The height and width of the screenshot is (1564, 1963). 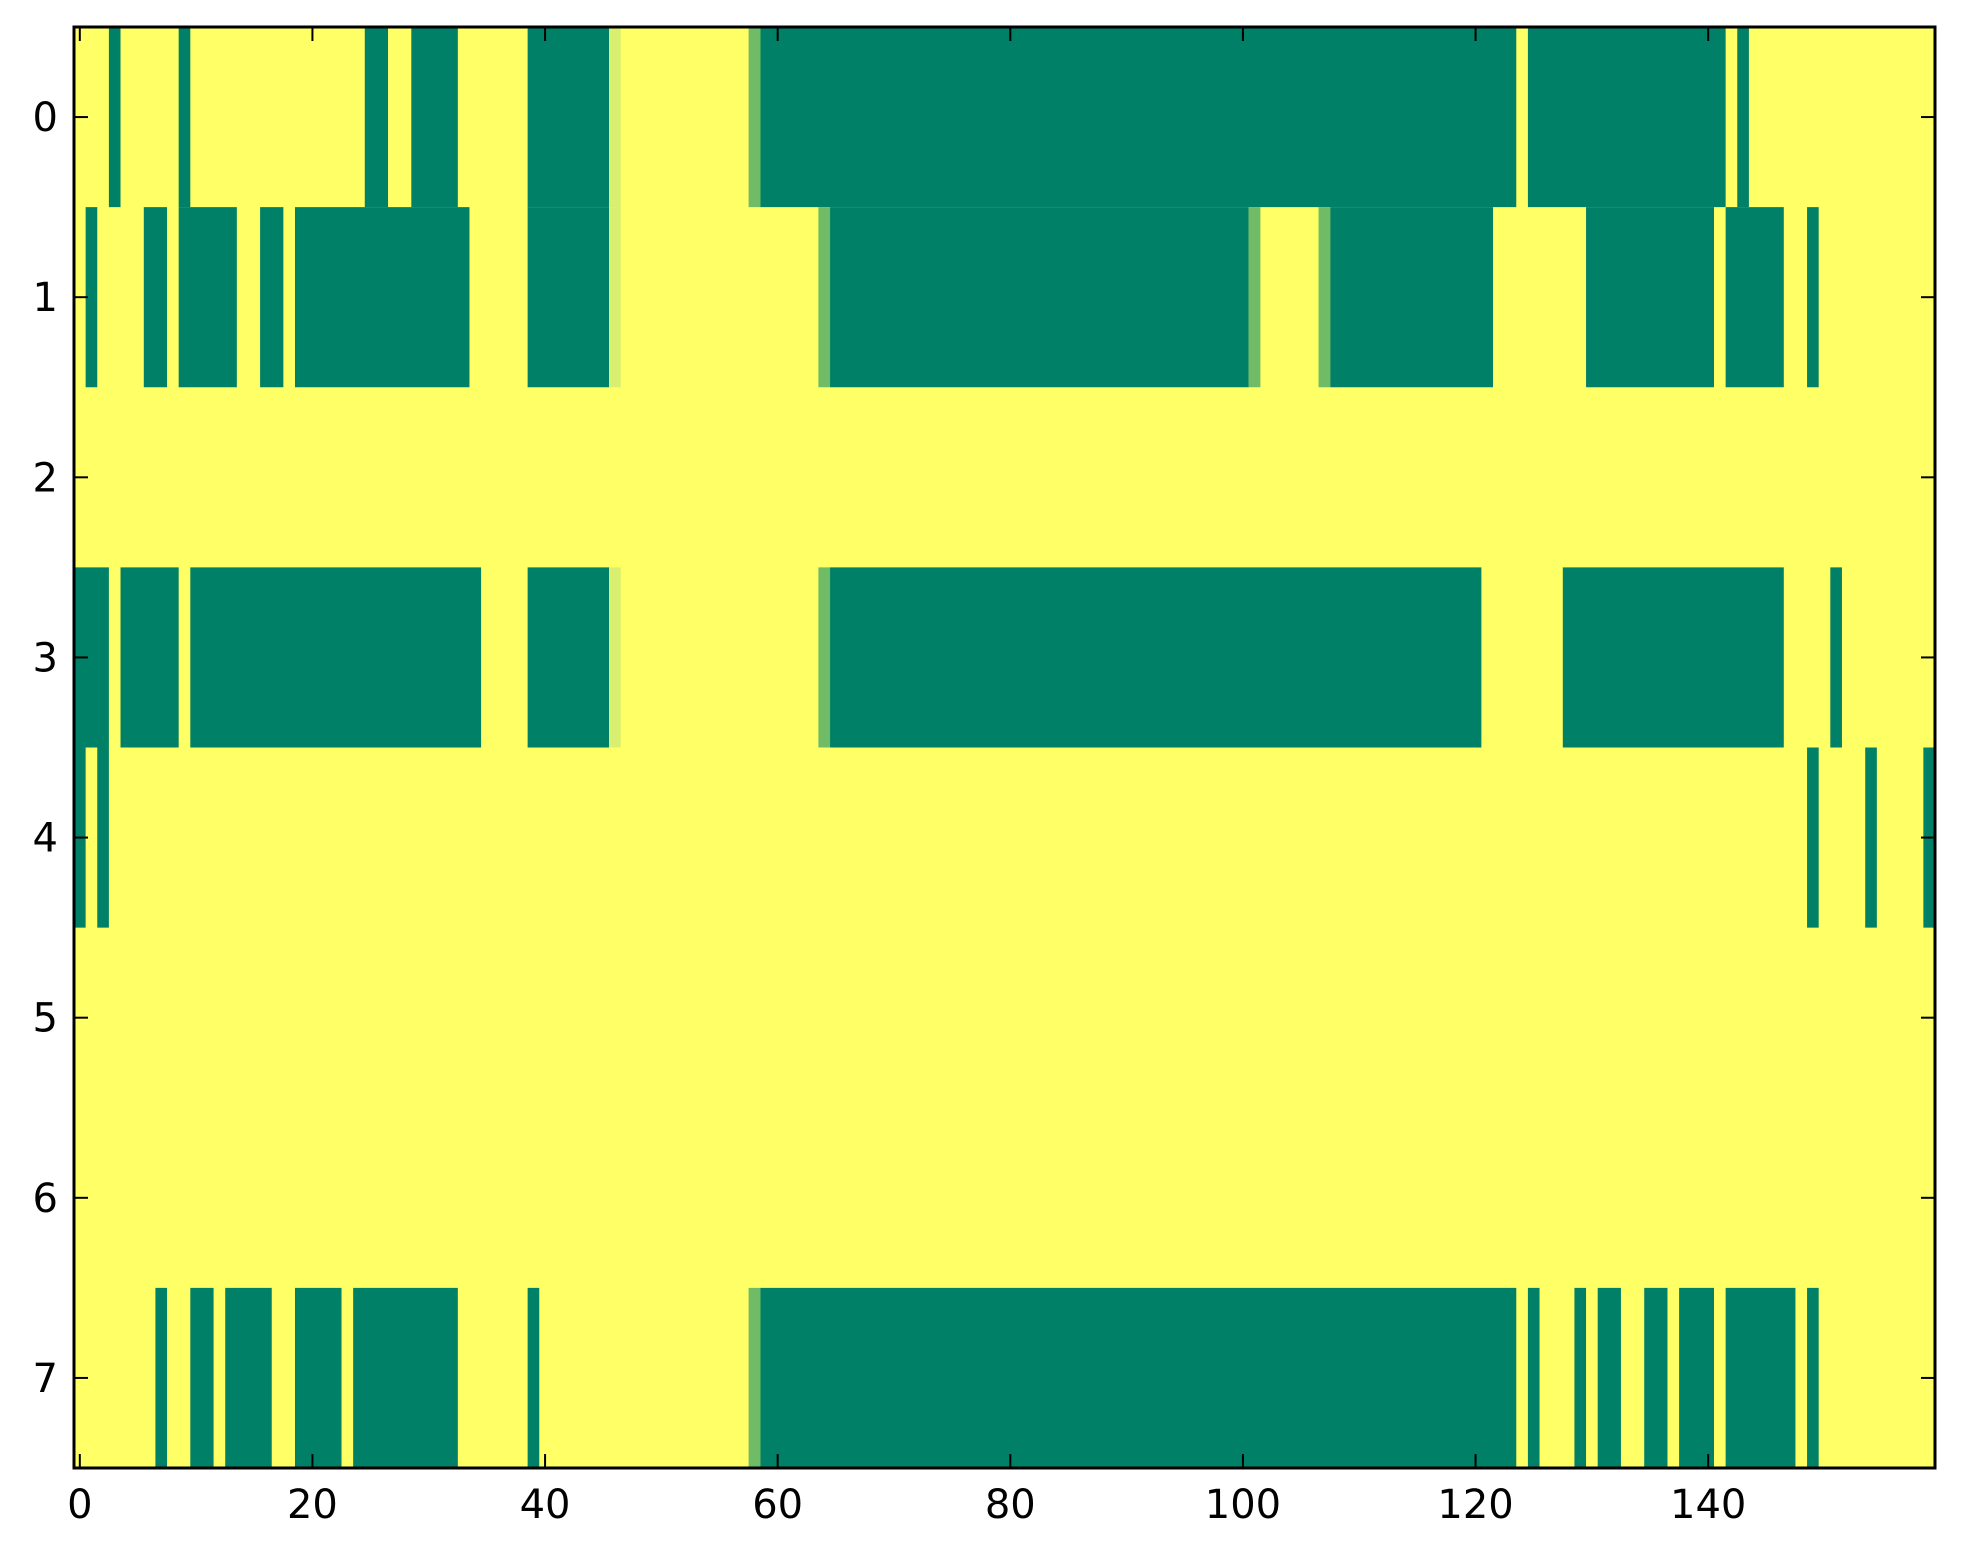 What do you see at coordinates (1243, 1505) in the screenshot?
I see `x-tick-label: 100` at bounding box center [1243, 1505].